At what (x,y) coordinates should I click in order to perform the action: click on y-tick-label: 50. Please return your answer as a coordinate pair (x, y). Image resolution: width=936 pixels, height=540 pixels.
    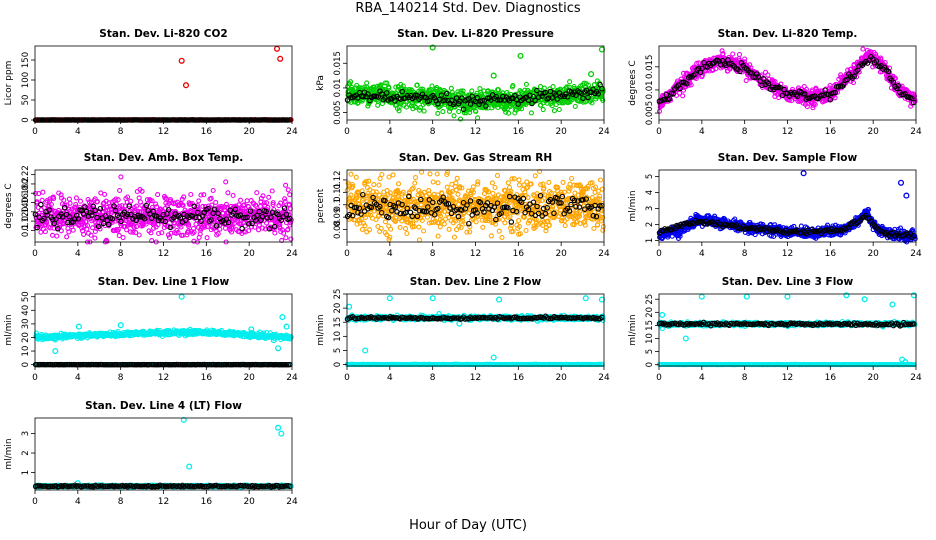
    Looking at the image, I should click on (26, 100).